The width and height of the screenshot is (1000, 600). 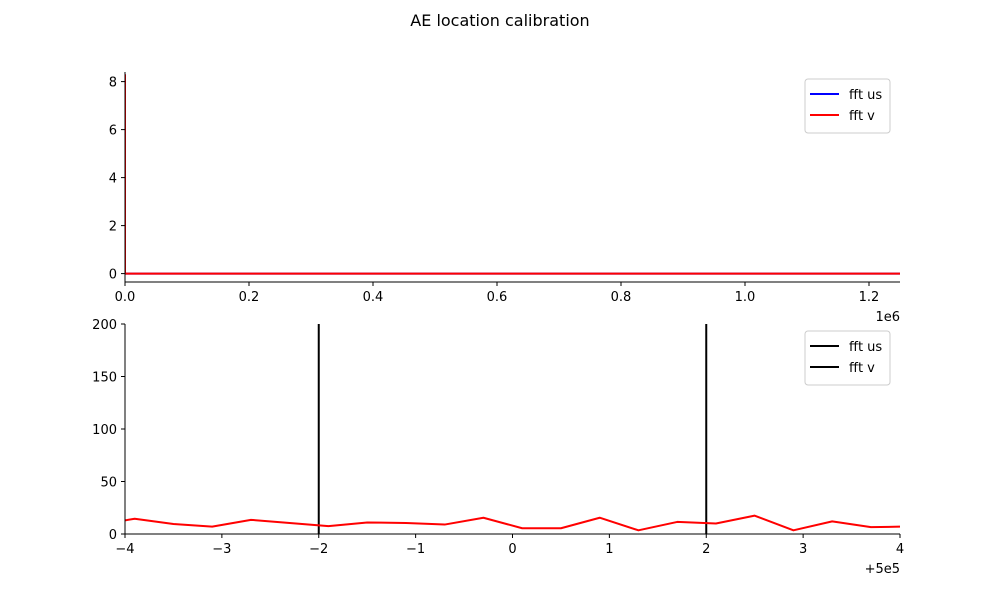 I want to click on x-tick-label: −2, so click(x=318, y=549).